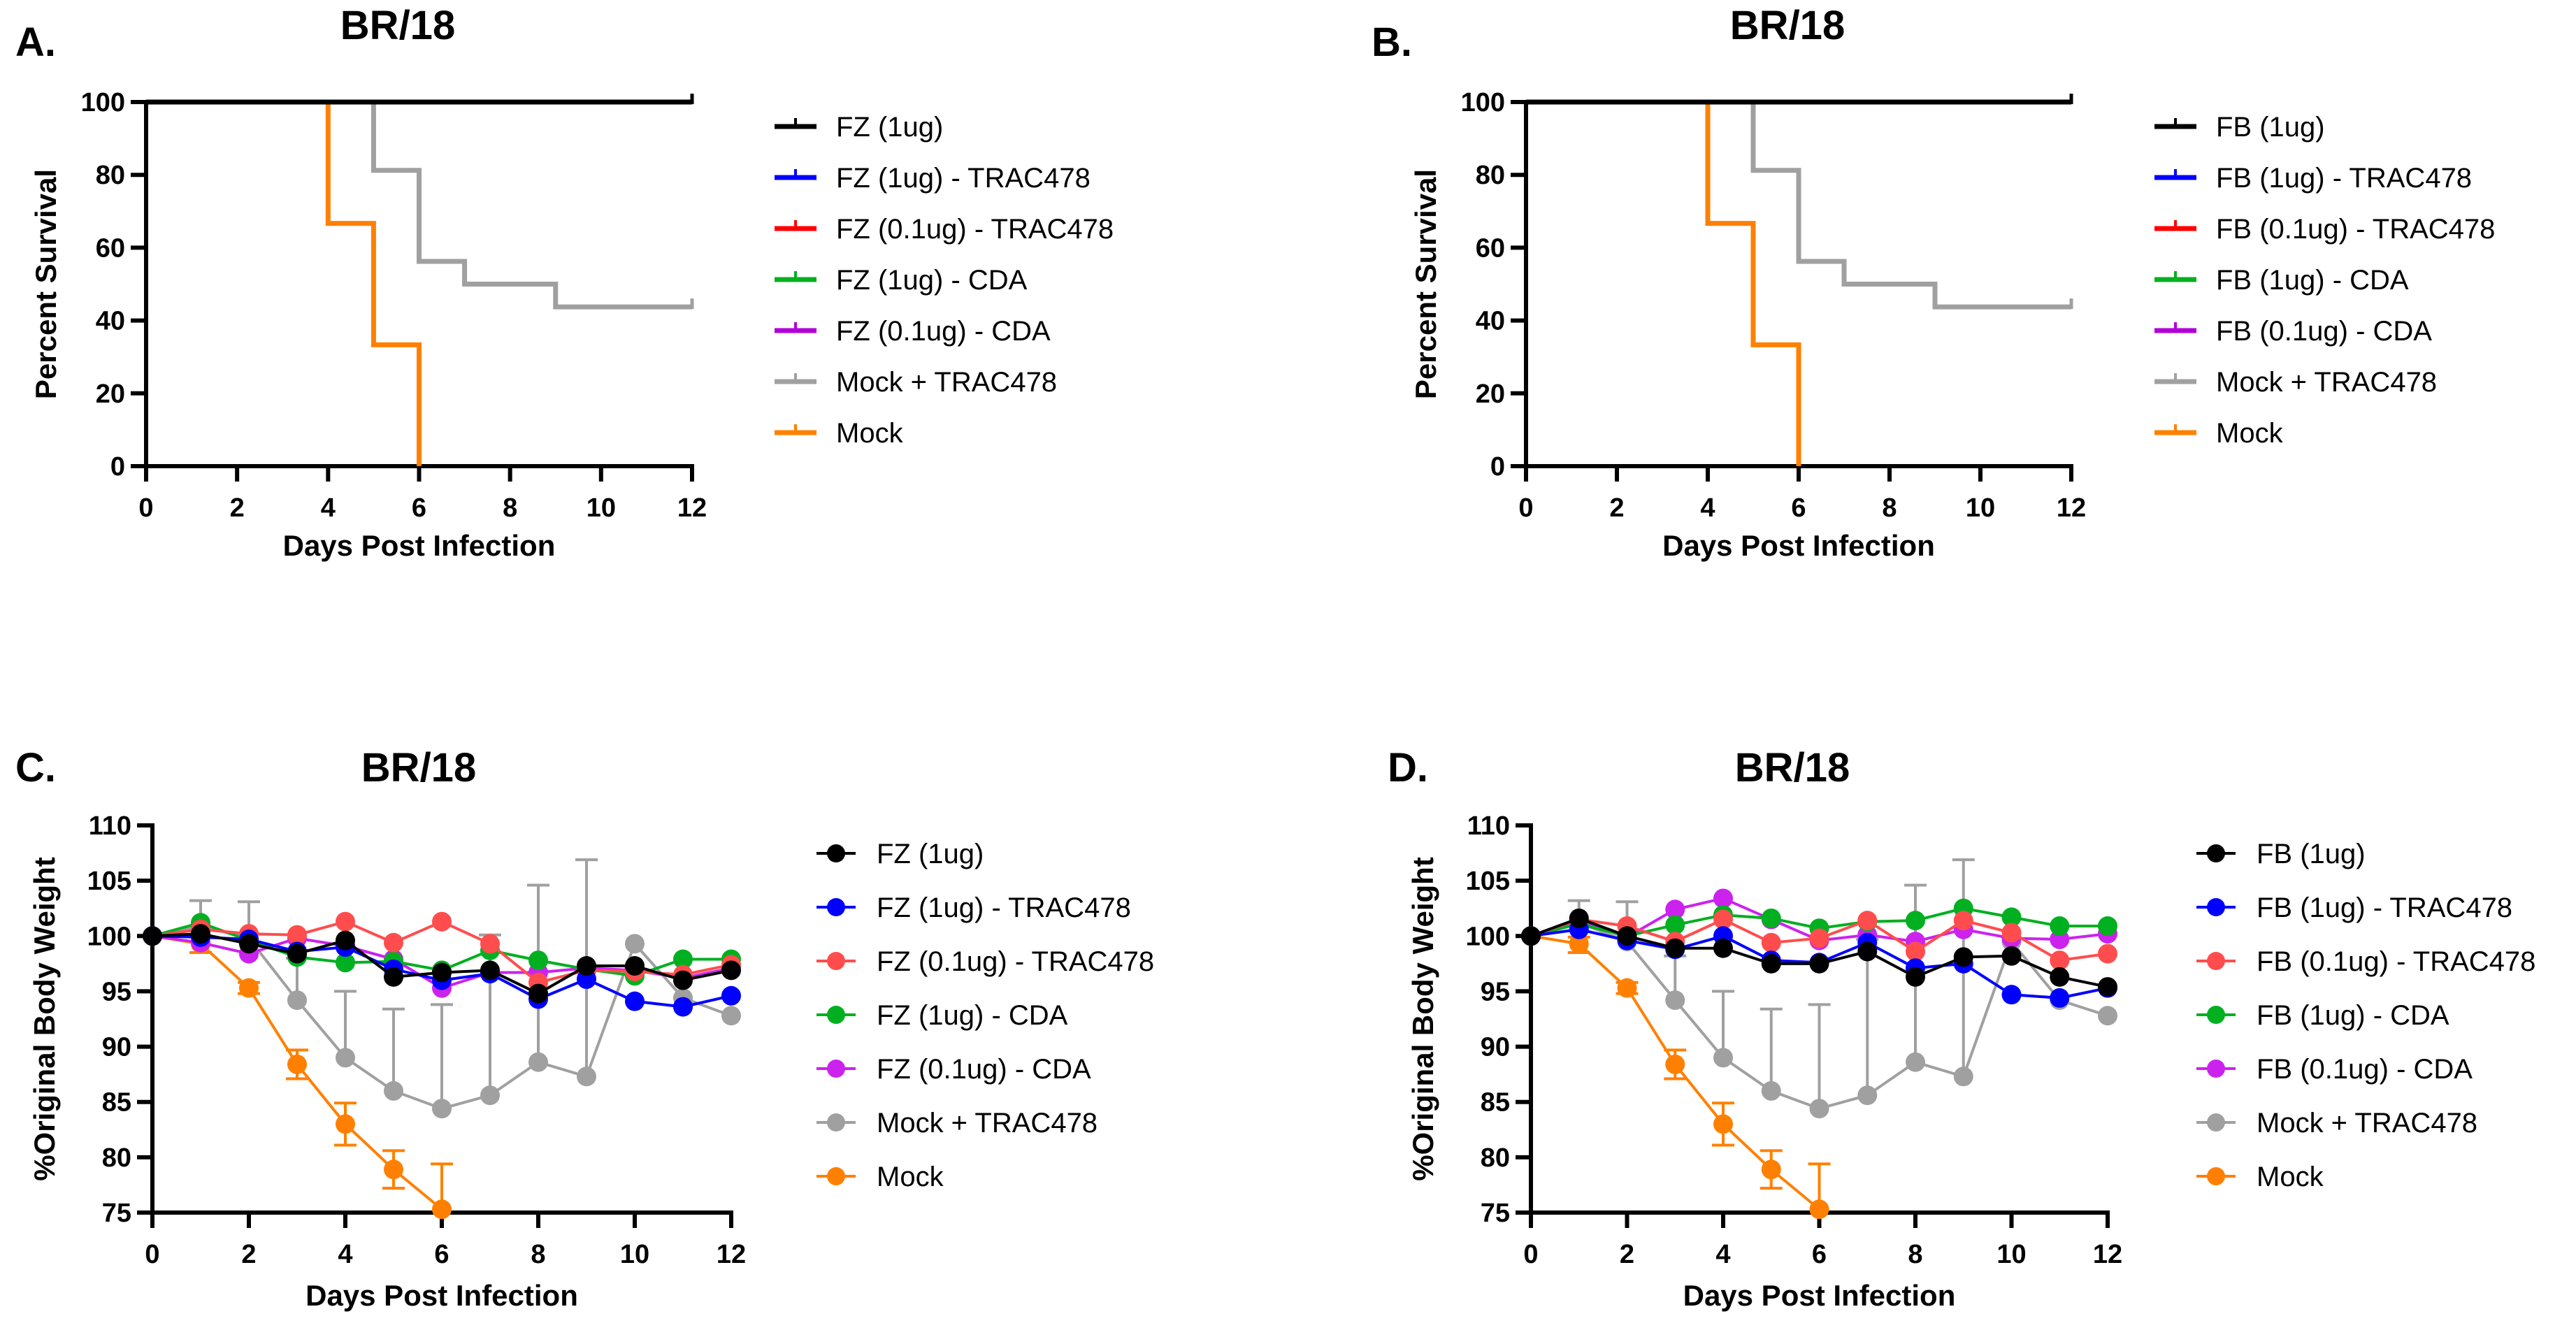 Image resolution: width=2576 pixels, height=1330 pixels. What do you see at coordinates (2324, 229) in the screenshot?
I see `legend-item: FB (0.1ug) - TRAC478` at bounding box center [2324, 229].